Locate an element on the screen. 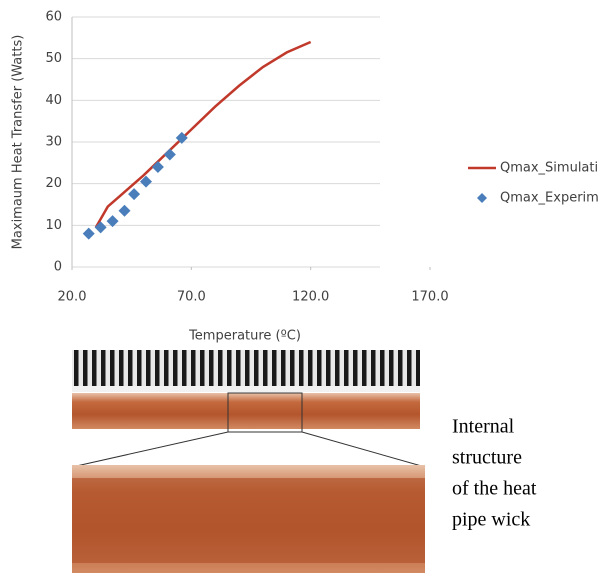 This screenshot has height=575, width=598. caption: Internal structure of the heat pipe wick is located at coordinates (494, 473).